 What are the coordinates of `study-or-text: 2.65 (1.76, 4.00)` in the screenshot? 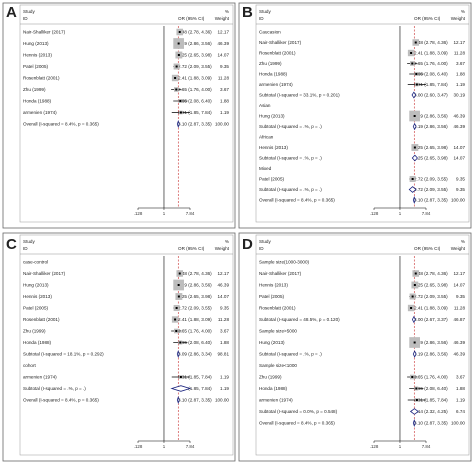 It's located at (195, 89).